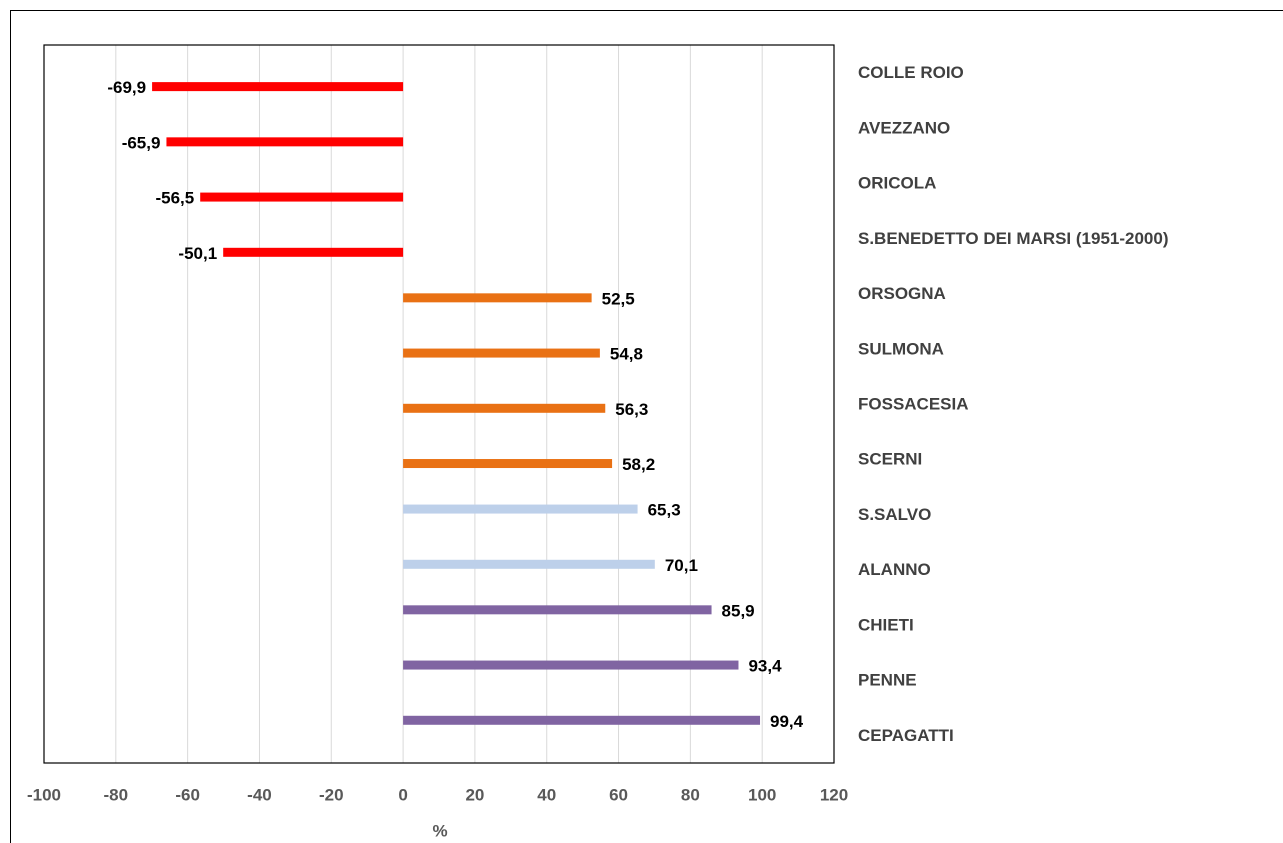  What do you see at coordinates (474, 794) in the screenshot?
I see `x-tick-label: 20` at bounding box center [474, 794].